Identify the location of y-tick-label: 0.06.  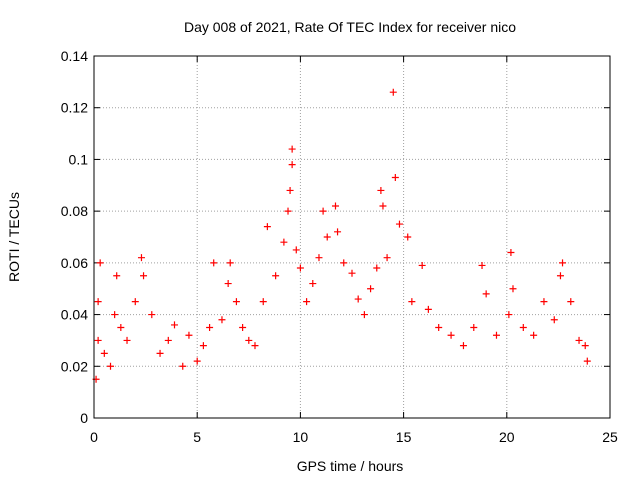
(74, 263).